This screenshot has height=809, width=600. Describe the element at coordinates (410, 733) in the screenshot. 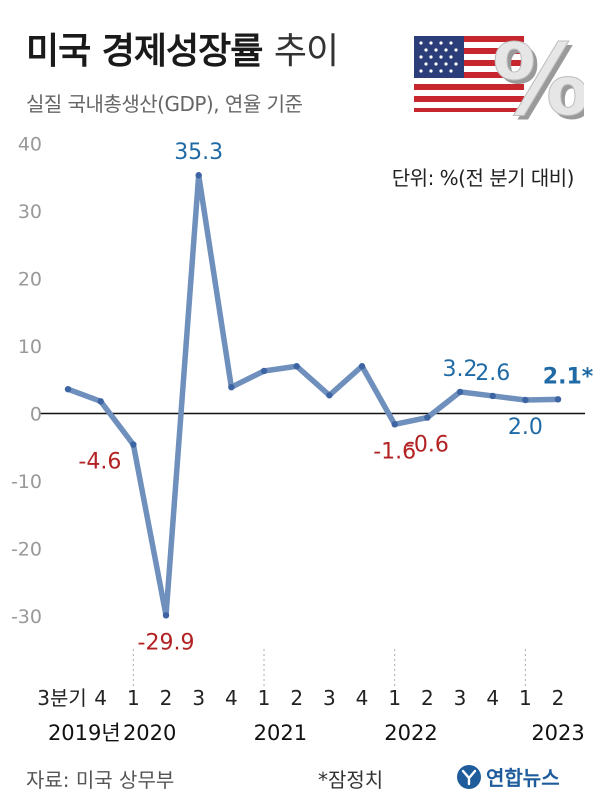

I see `x-year-label: 2022` at that location.